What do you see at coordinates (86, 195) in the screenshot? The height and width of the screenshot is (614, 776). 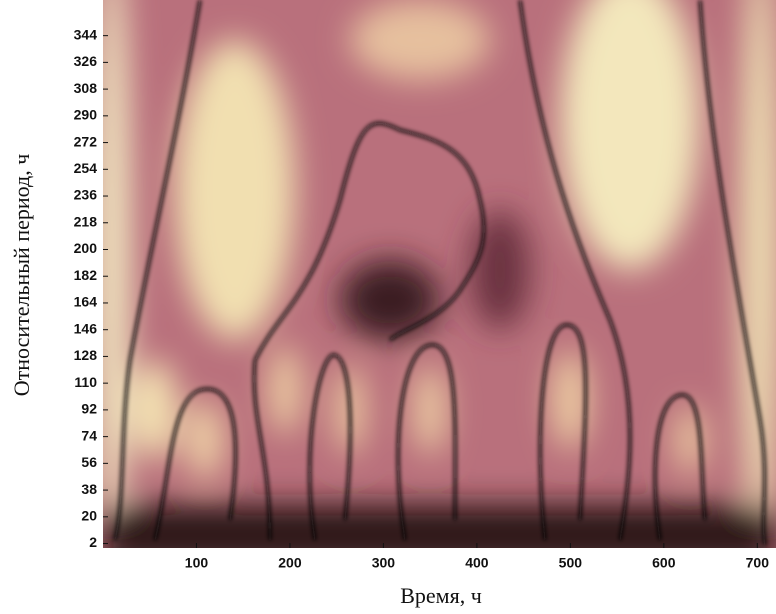 I see `y-tick-label: 236` at bounding box center [86, 195].